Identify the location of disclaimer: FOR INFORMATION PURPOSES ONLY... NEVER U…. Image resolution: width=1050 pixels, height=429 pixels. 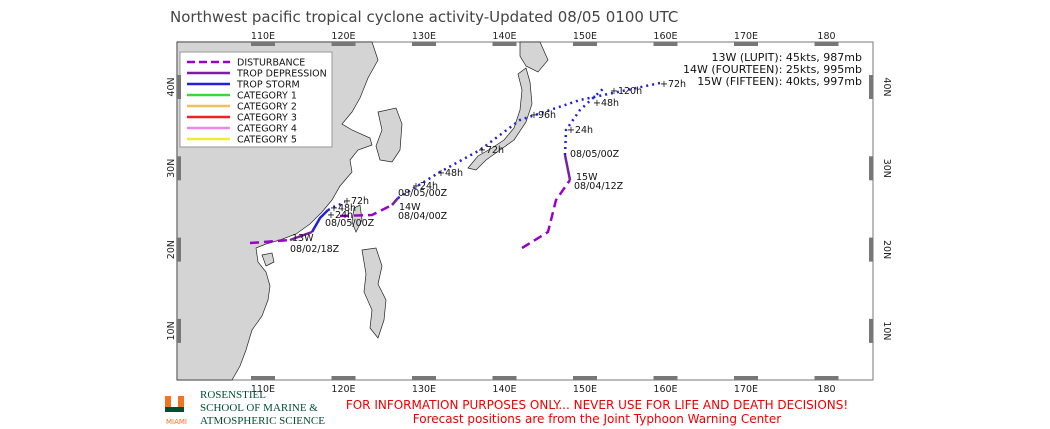
(597, 405).